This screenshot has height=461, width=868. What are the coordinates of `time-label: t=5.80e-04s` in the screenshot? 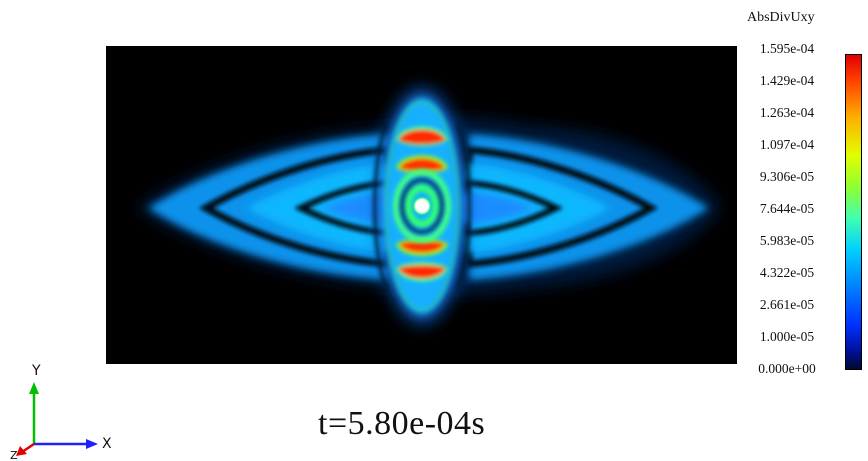 It's located at (402, 423).